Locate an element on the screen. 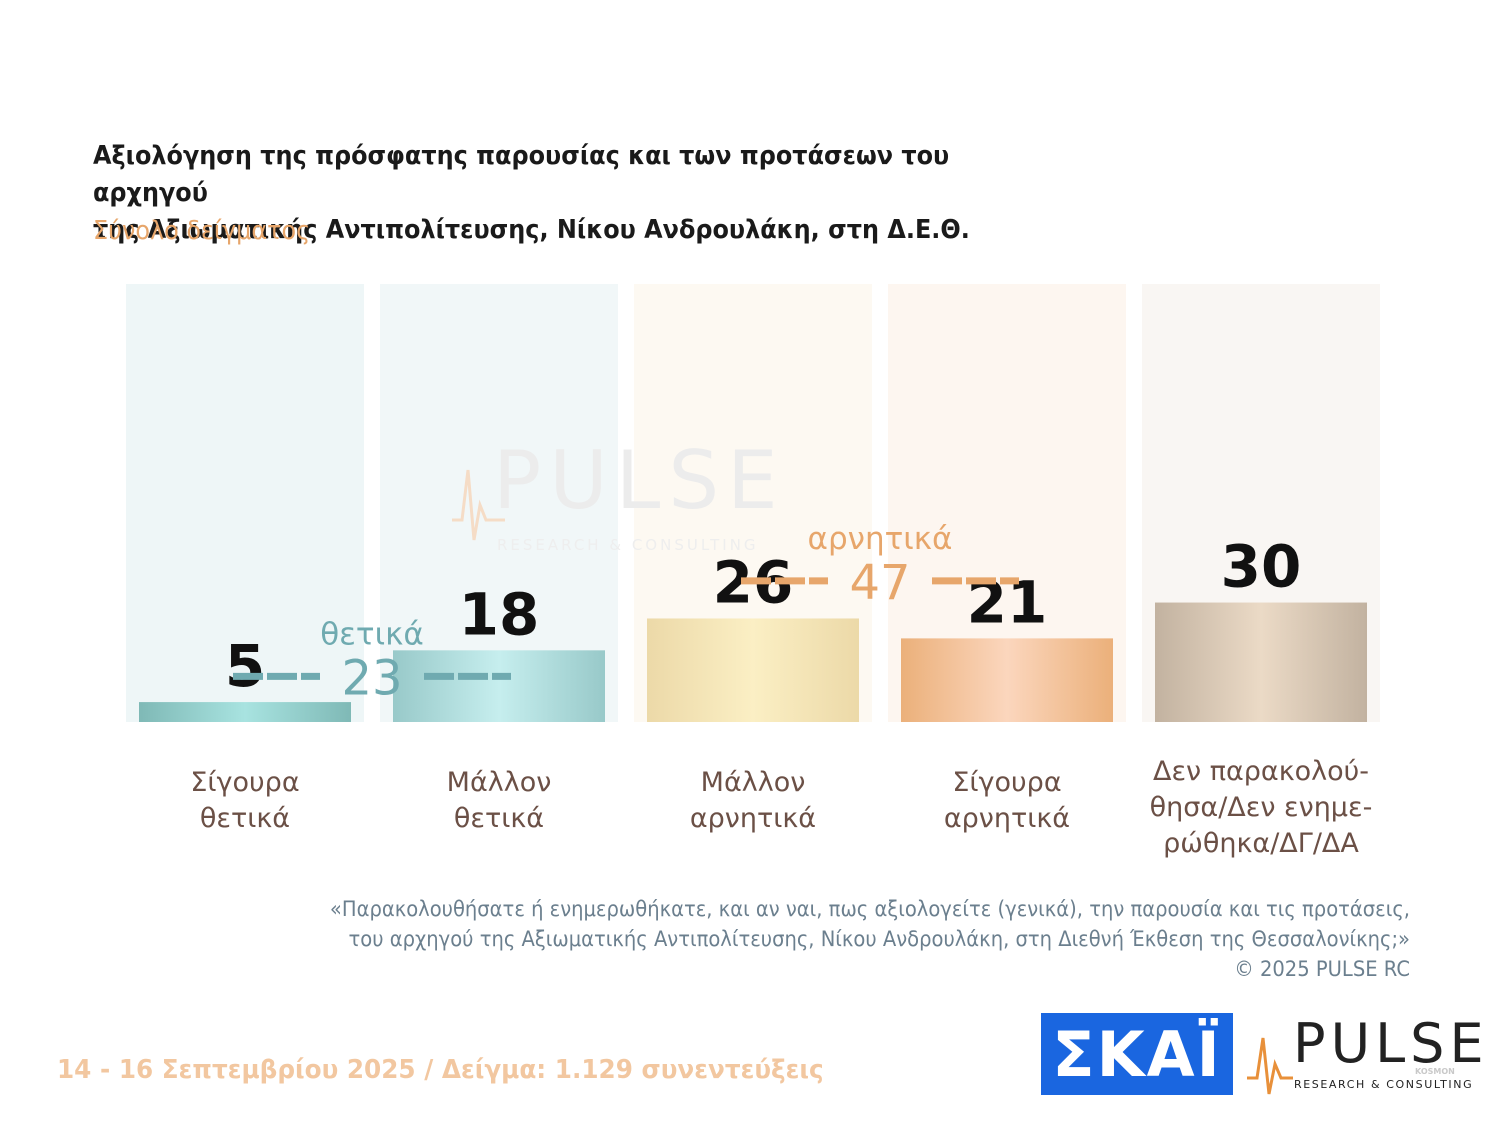 Image resolution: width=1500 pixels, height=1125 pixels. chart-subtitle: Σύνολο δείγματος is located at coordinates (202, 231).